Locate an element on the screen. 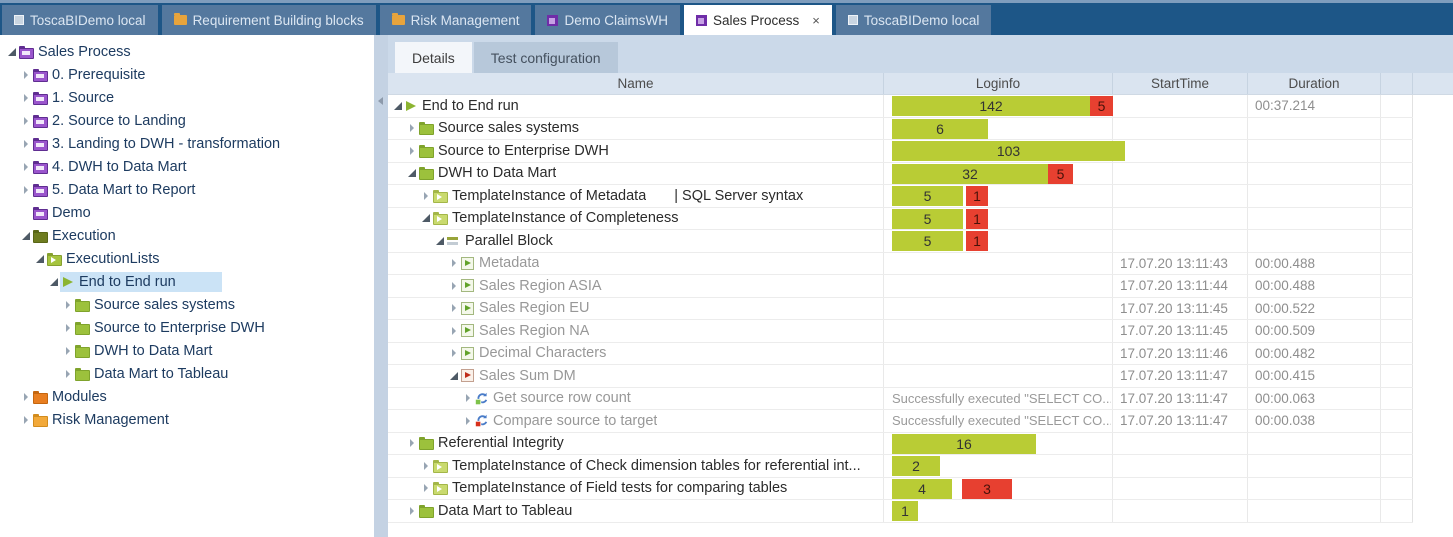  sidebar-item-sales-process: Sales Process is located at coordinates (187, 51).